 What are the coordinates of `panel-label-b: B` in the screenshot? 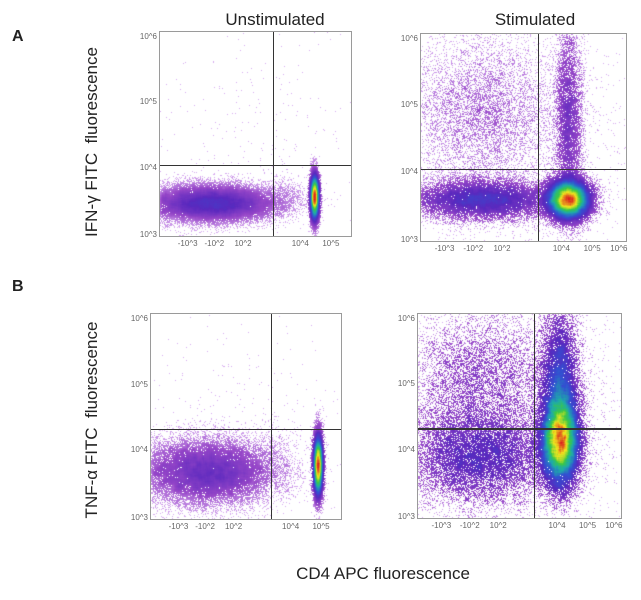 It's located at (18, 286).